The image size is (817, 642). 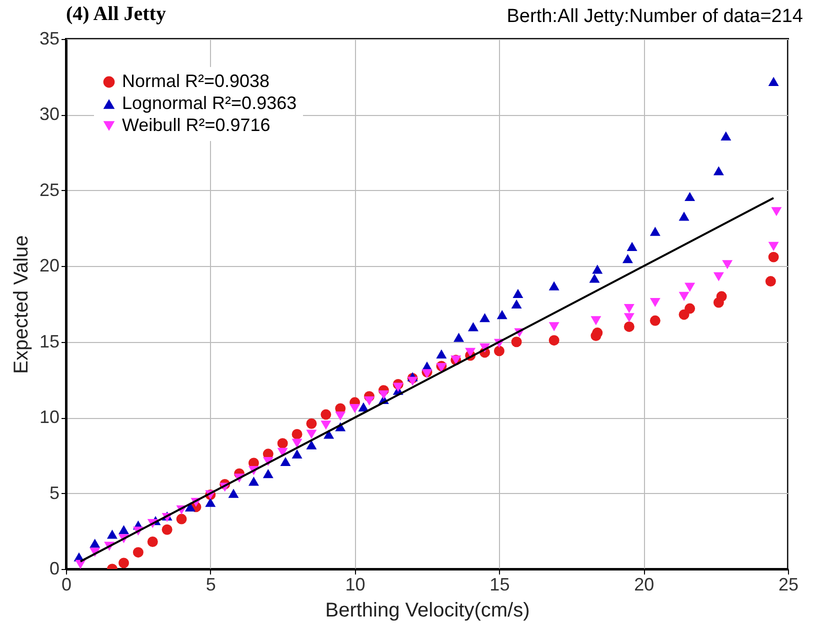 I want to click on y-tick-label: 15, so click(x=49, y=341).